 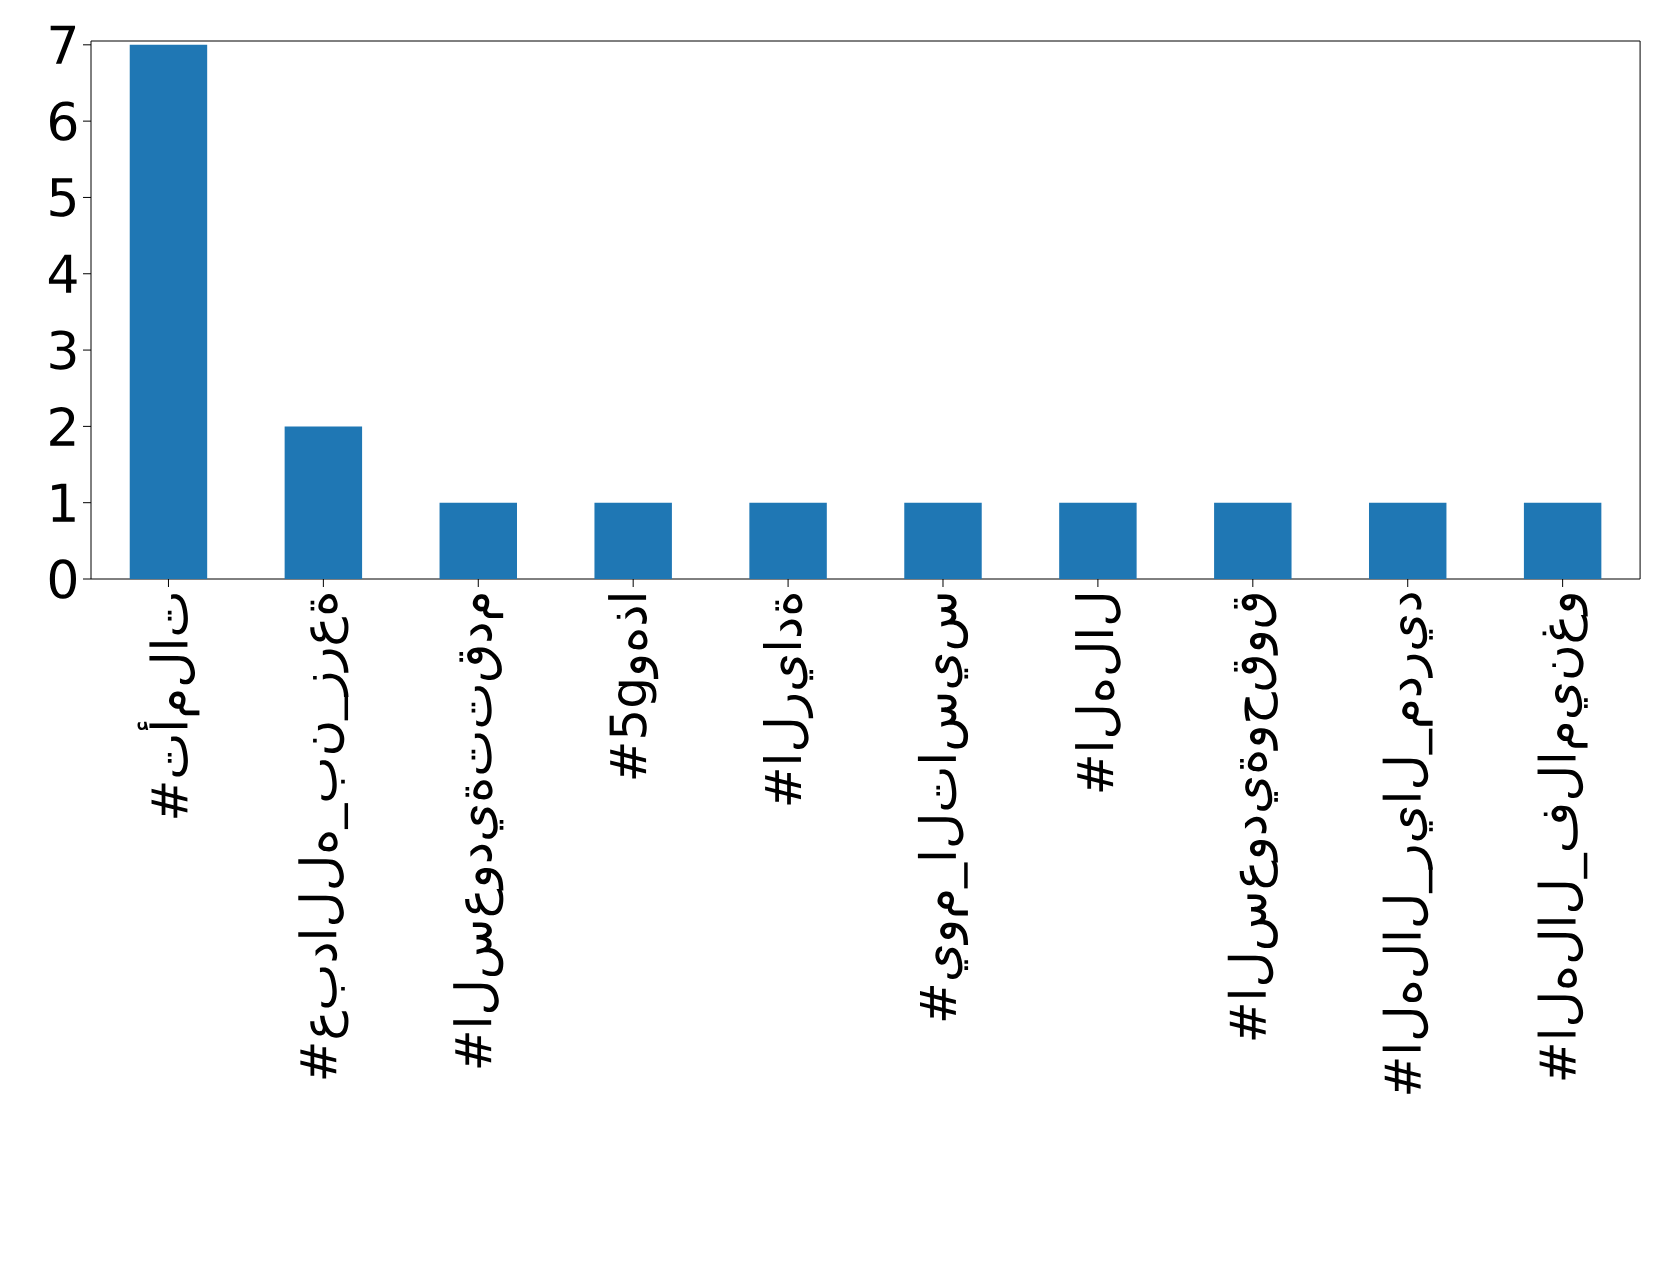 What do you see at coordinates (63, 502) in the screenshot?
I see `y-tick-label: 1` at bounding box center [63, 502].